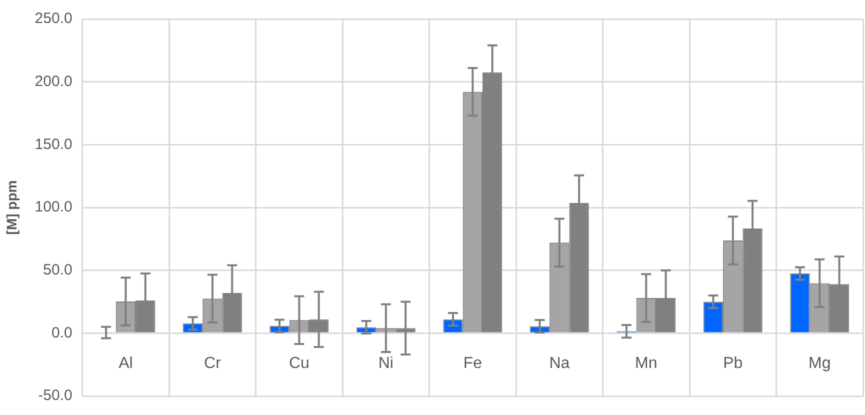  Describe the element at coordinates (819, 363) in the screenshot. I see `x-tick-label: Mg` at that location.